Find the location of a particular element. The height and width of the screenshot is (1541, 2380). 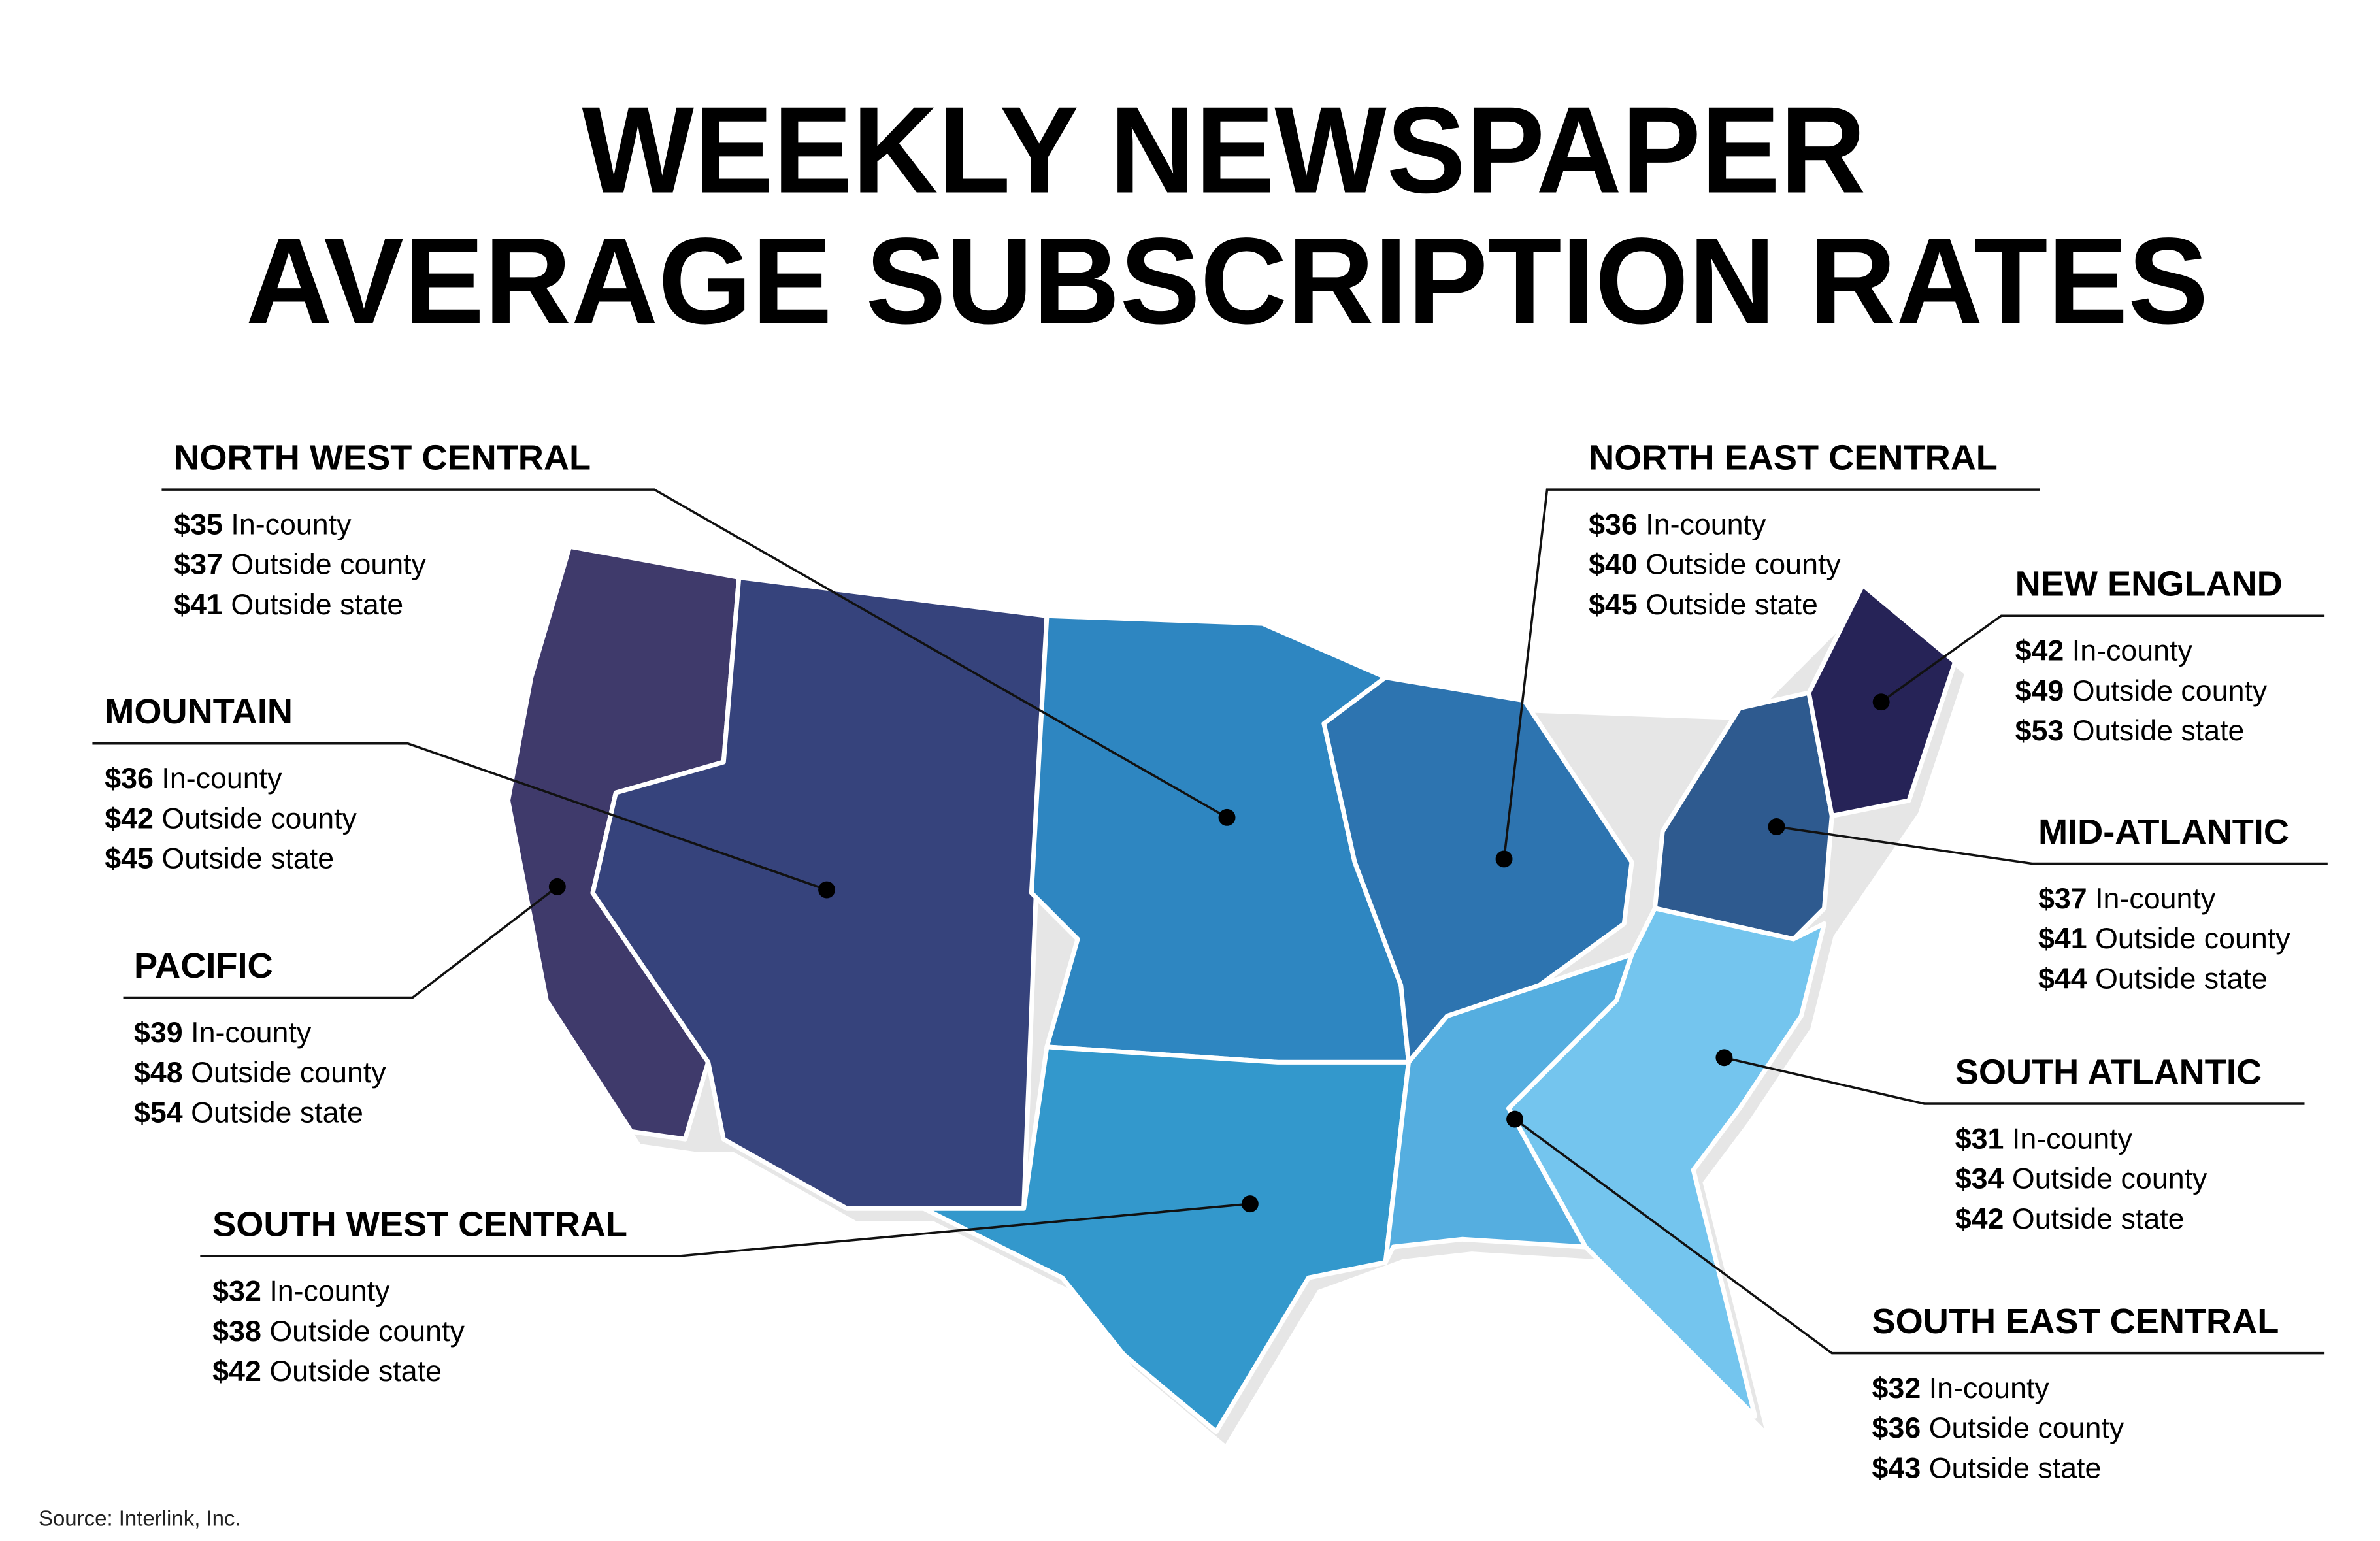

region-ne-central is located at coordinates (1477, 869).